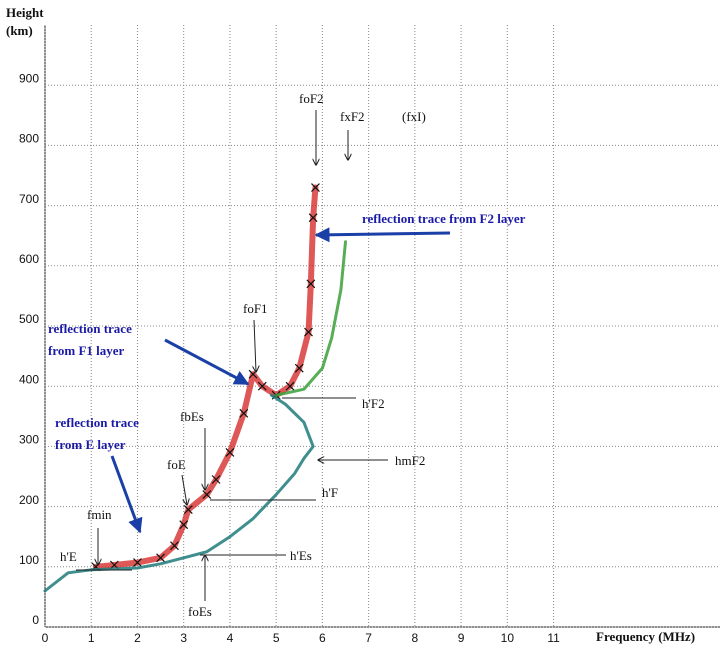  What do you see at coordinates (373, 403) in the screenshot?
I see `annotation: h'F2` at bounding box center [373, 403].